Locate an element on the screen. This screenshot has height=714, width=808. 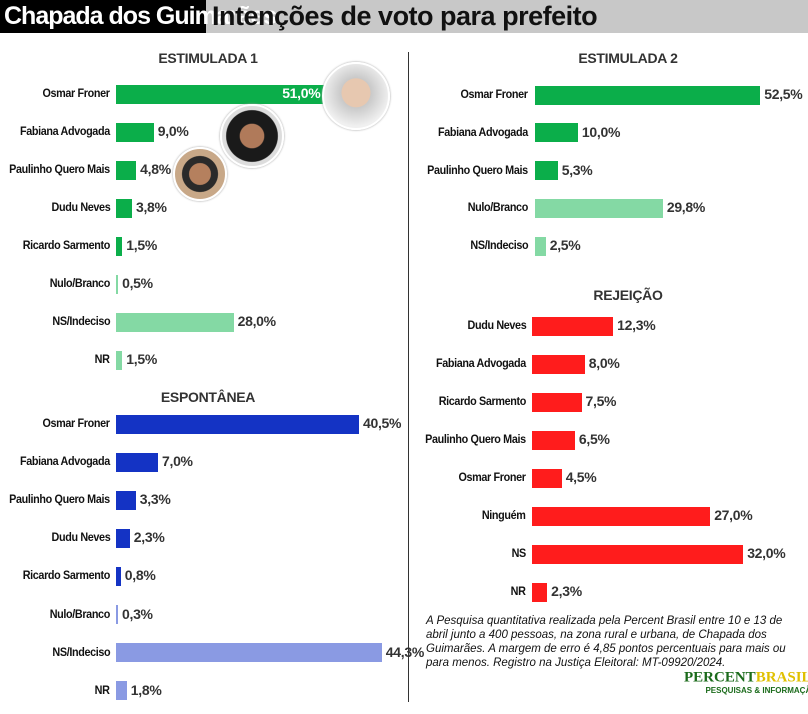
value-label: 9,0% is located at coordinates (173, 131).